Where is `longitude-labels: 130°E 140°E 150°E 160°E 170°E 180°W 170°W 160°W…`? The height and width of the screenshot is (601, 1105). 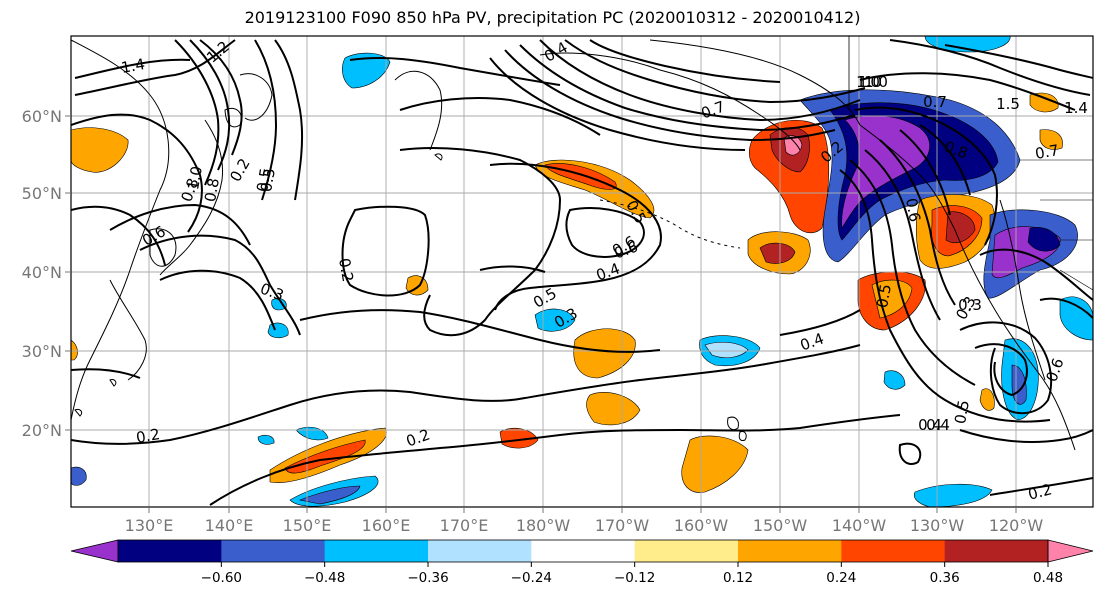 longitude-labels: 130°E 140°E 150°E 160°E 170°E 180°W 170°W 160°W… is located at coordinates (584, 521).